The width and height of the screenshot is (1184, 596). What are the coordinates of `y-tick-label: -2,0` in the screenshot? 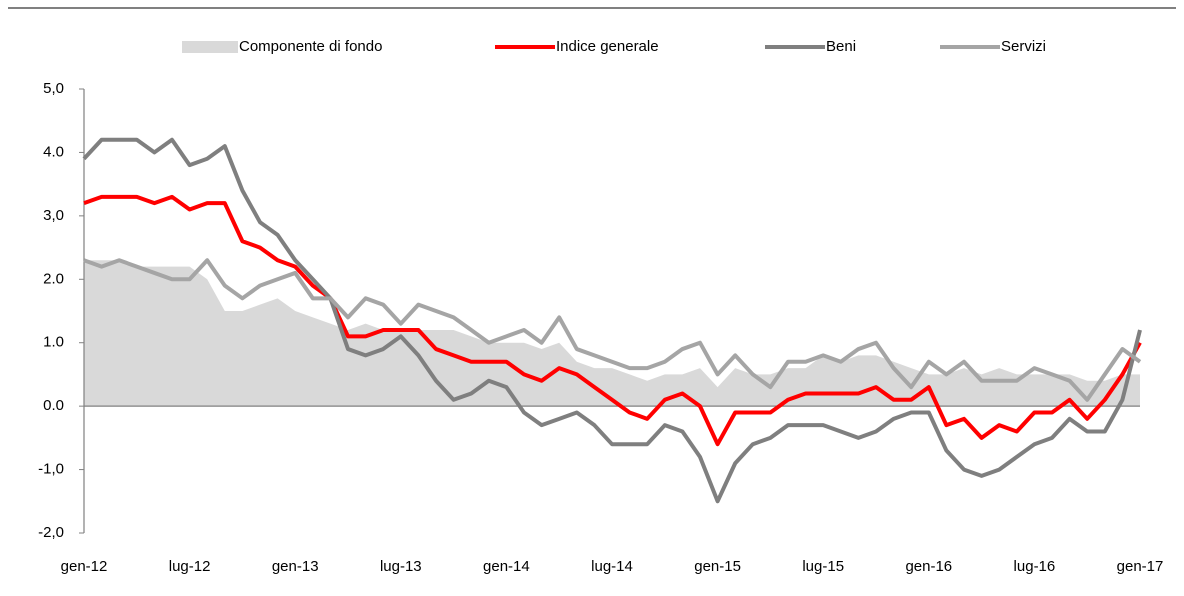 It's located at (51, 532).